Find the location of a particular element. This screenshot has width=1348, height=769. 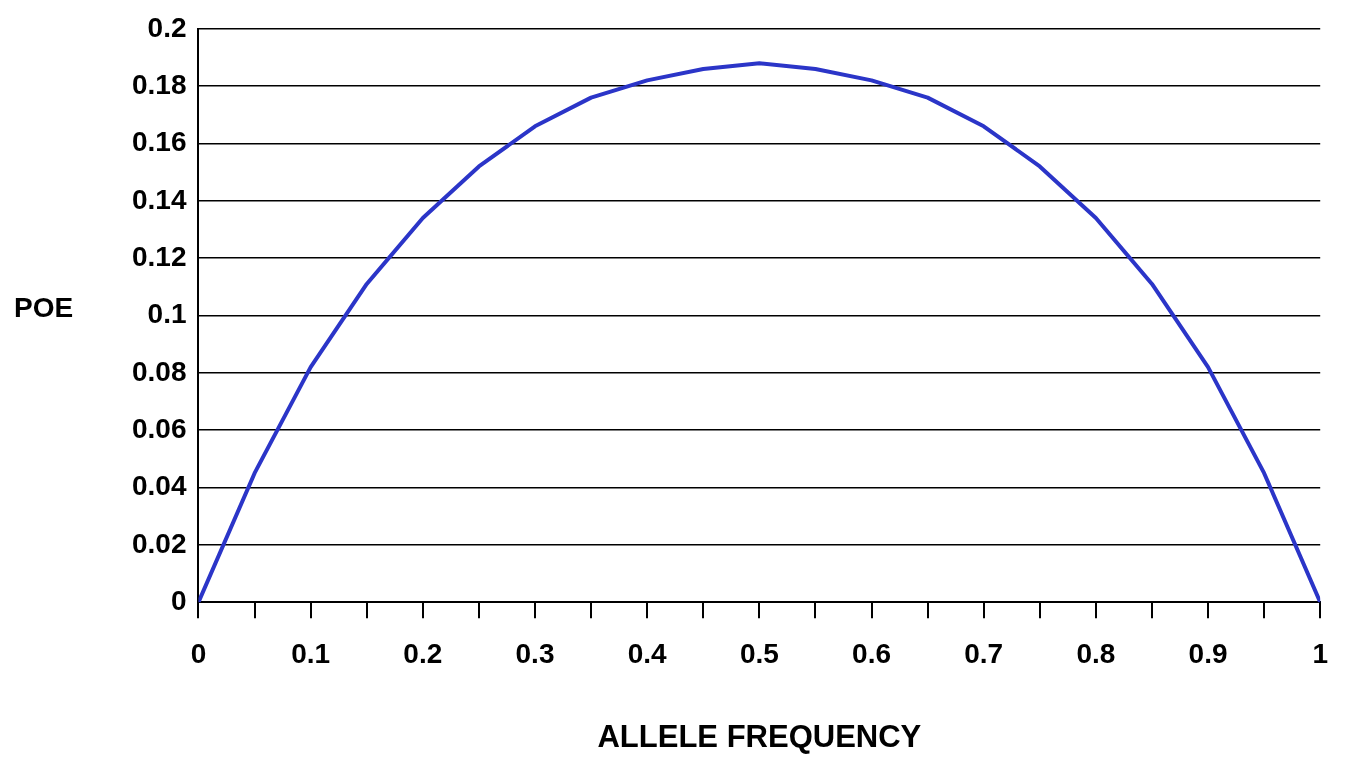

y-tick-label: 0.12 is located at coordinates (159, 256).